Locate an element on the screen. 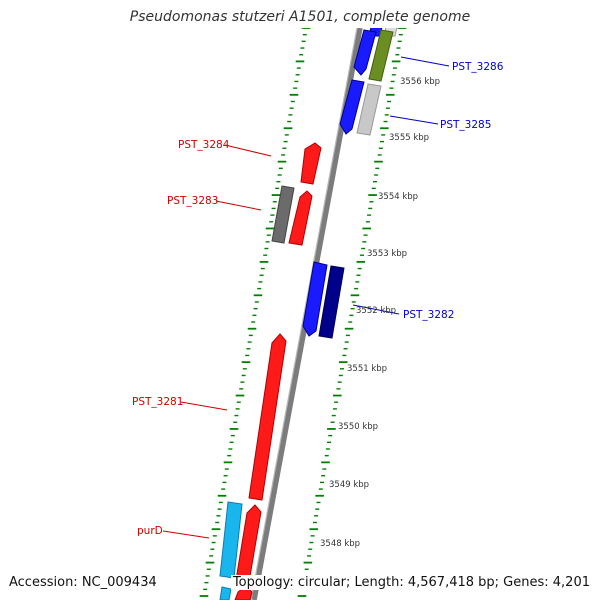  scale-label: 3556 kbp is located at coordinates (420, 82).